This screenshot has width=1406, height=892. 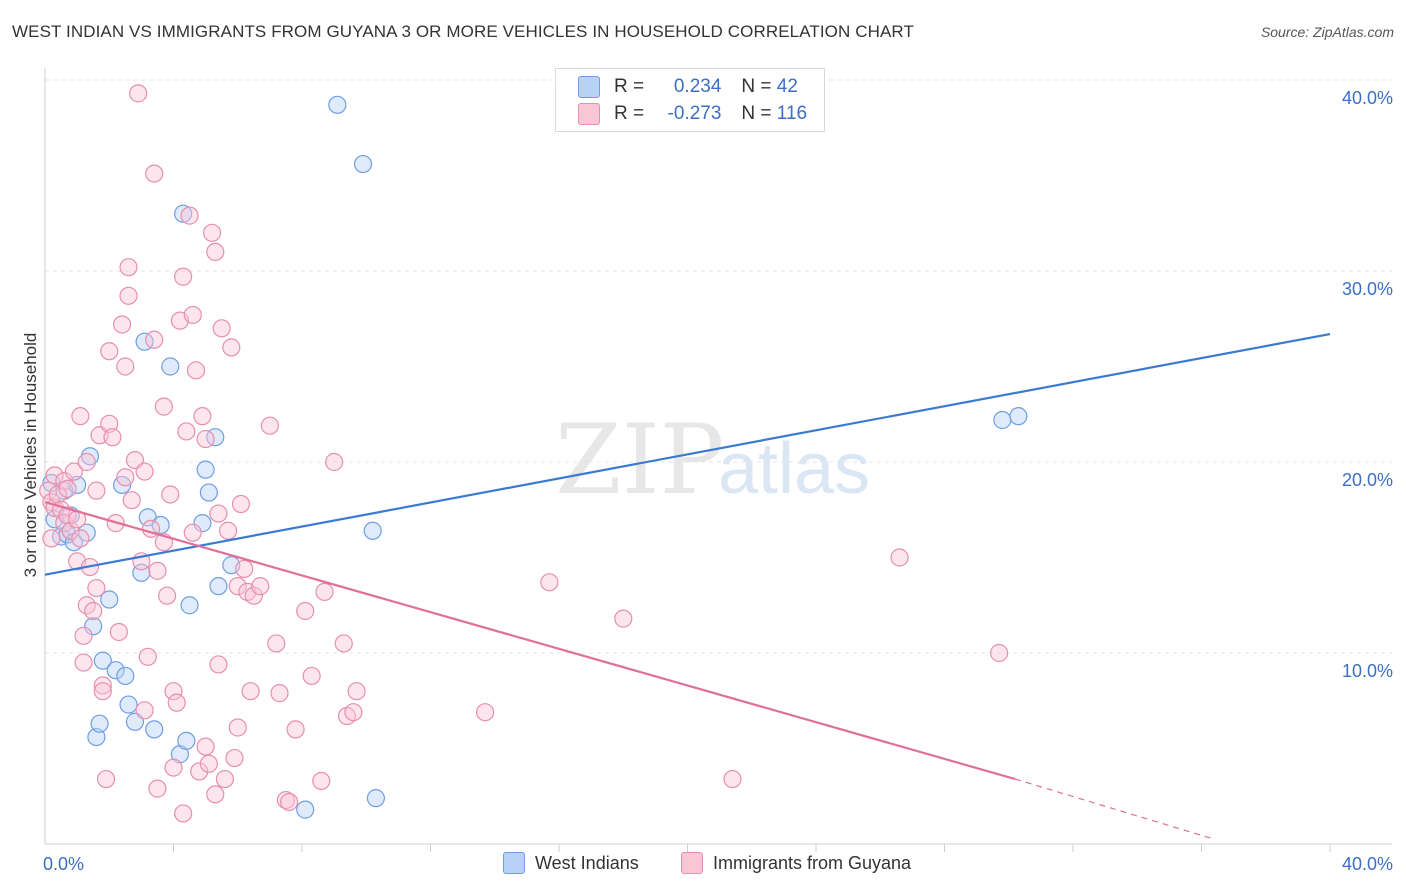 What do you see at coordinates (694, 113) in the screenshot?
I see `r-value: -0.273` at bounding box center [694, 113].